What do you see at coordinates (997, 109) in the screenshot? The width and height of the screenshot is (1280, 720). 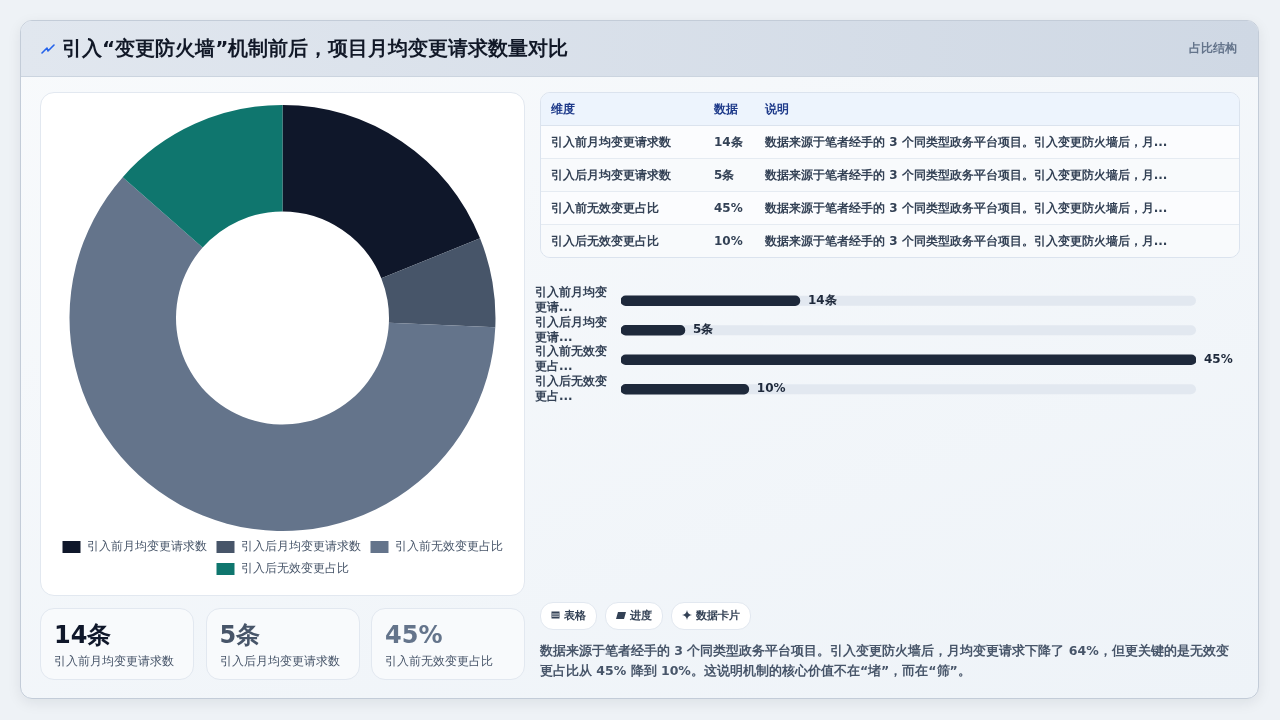 I see `category-label: 说明` at bounding box center [997, 109].